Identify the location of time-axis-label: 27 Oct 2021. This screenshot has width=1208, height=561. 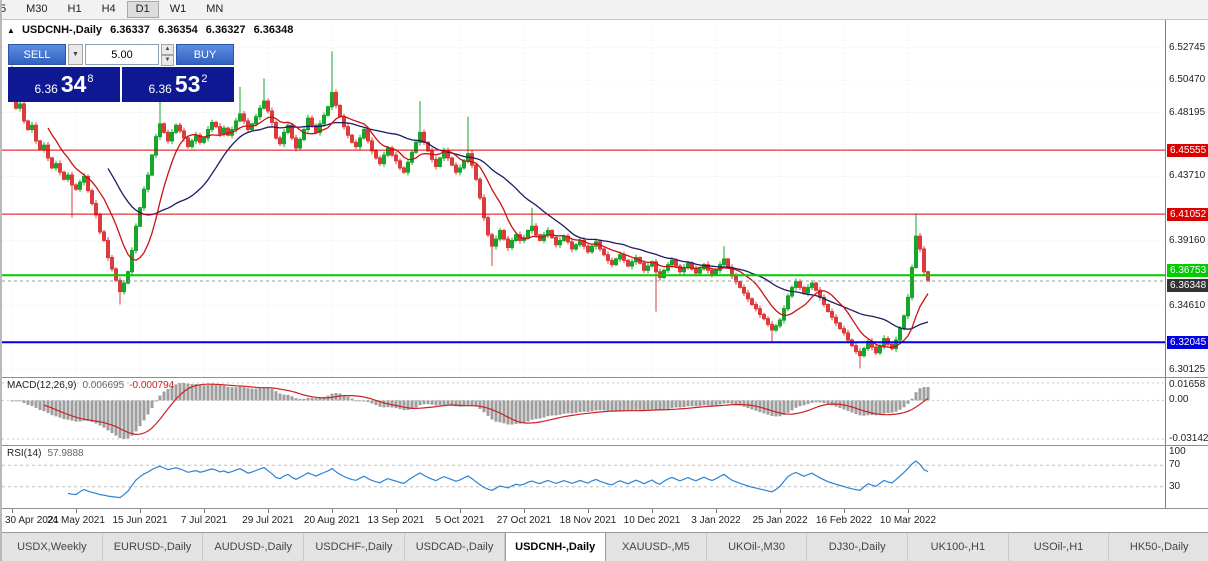
(524, 520).